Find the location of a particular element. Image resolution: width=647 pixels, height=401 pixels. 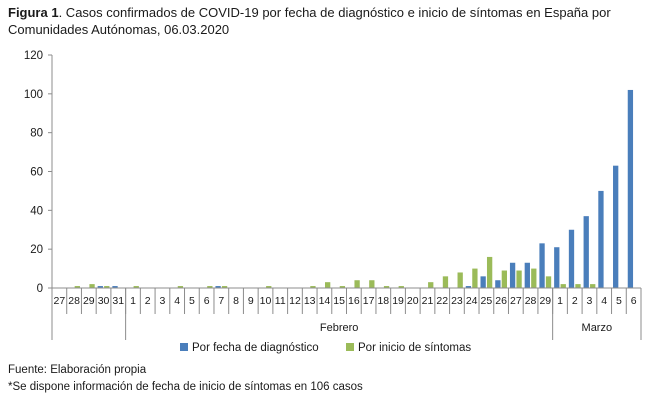

legend-sintomas-label: Por inicio de síntomas is located at coordinates (414, 348).